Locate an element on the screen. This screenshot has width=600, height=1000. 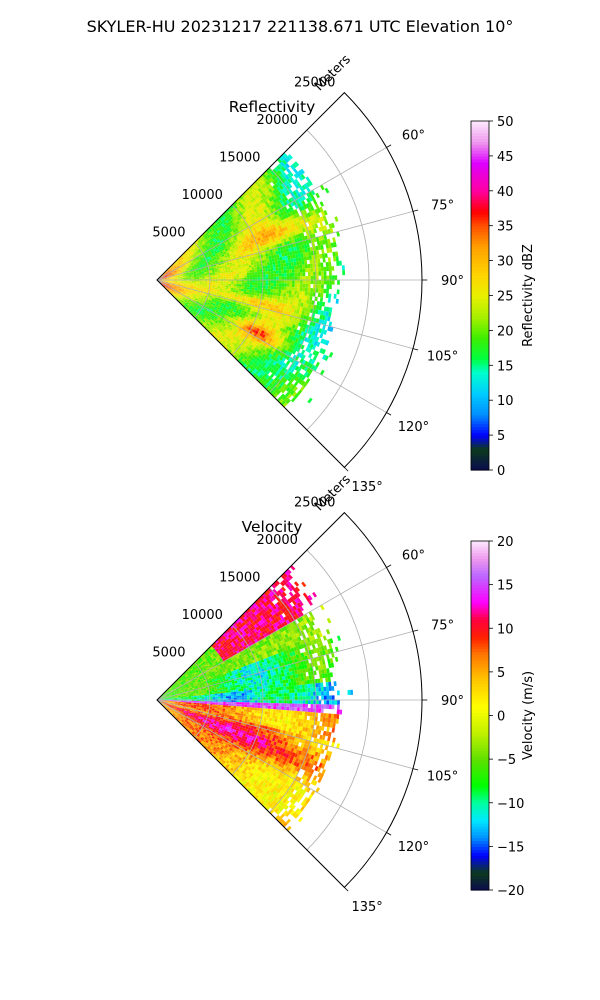
colorbar-tick-label: 10 is located at coordinates (505, 401).